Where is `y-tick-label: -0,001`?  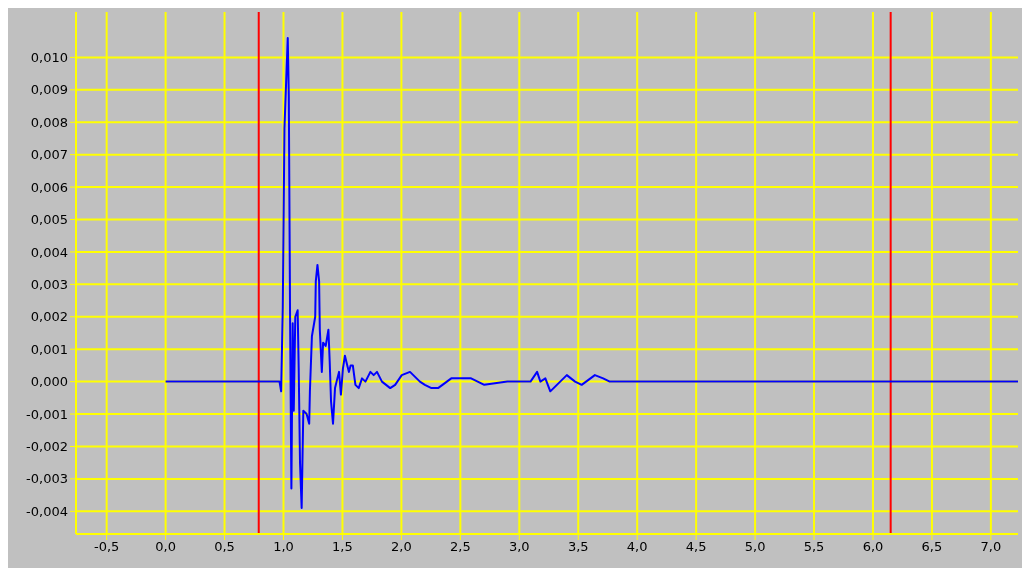 y-tick-label: -0,001 is located at coordinates (47, 414).